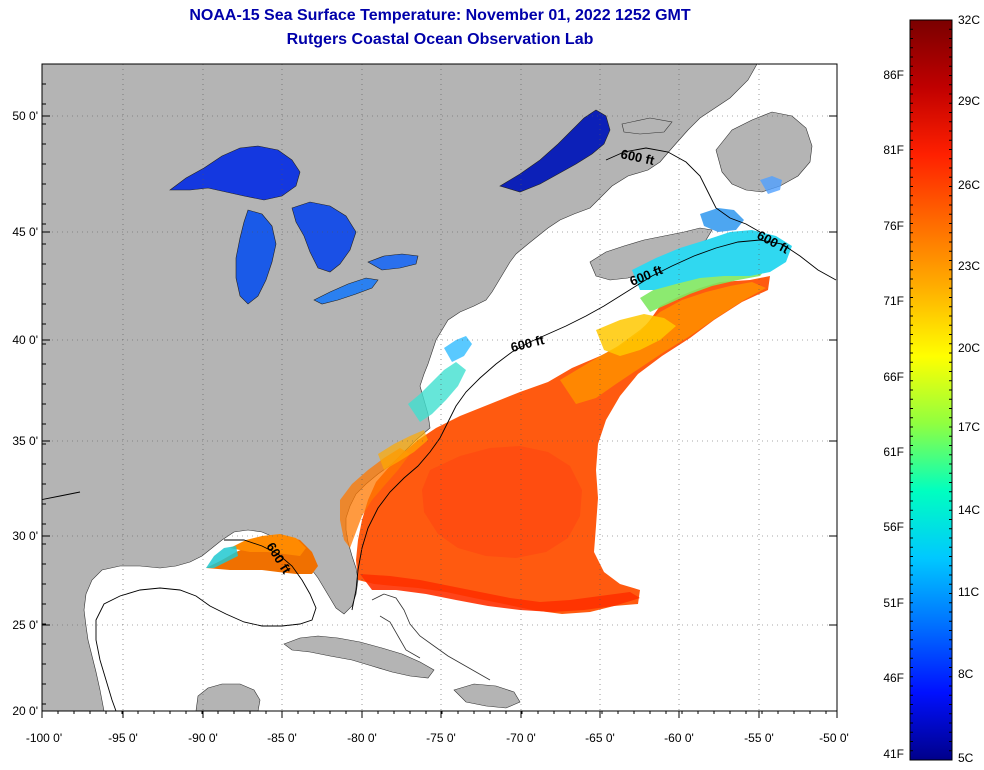  I want to click on colorbar-celsius-label: 23C, so click(969, 266).